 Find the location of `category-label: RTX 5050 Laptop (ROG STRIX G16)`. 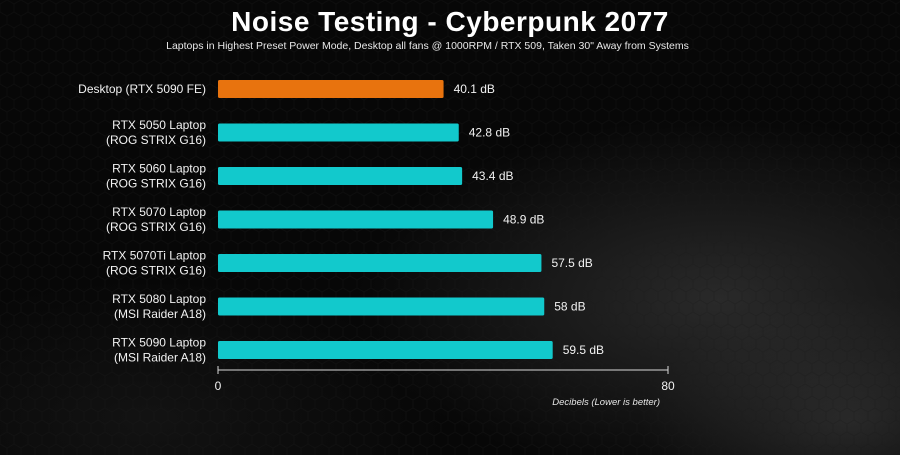

category-label: RTX 5050 Laptop (ROG STRIX G16) is located at coordinates (156, 132).